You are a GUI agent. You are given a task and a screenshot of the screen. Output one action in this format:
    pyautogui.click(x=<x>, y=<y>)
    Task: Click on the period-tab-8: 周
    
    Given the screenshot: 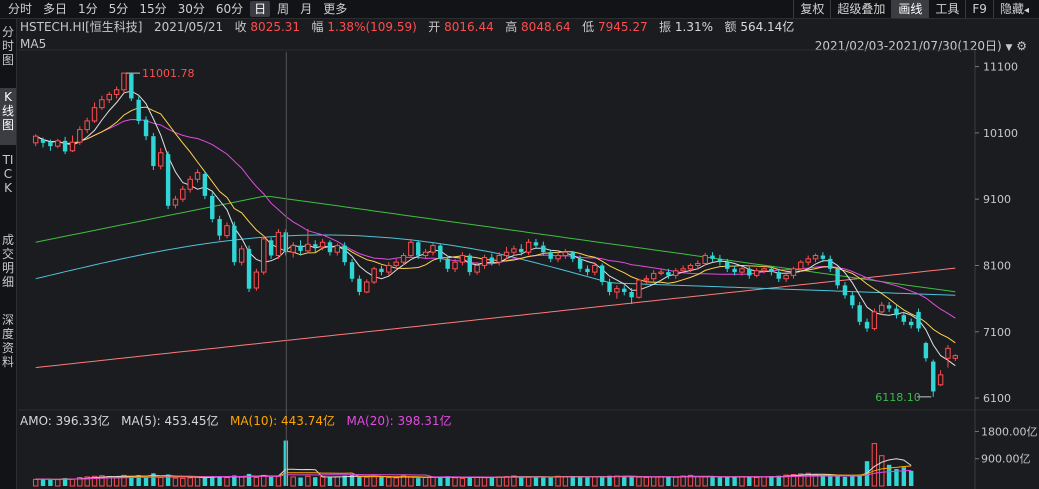 What is the action you would take?
    pyautogui.click(x=283, y=9)
    